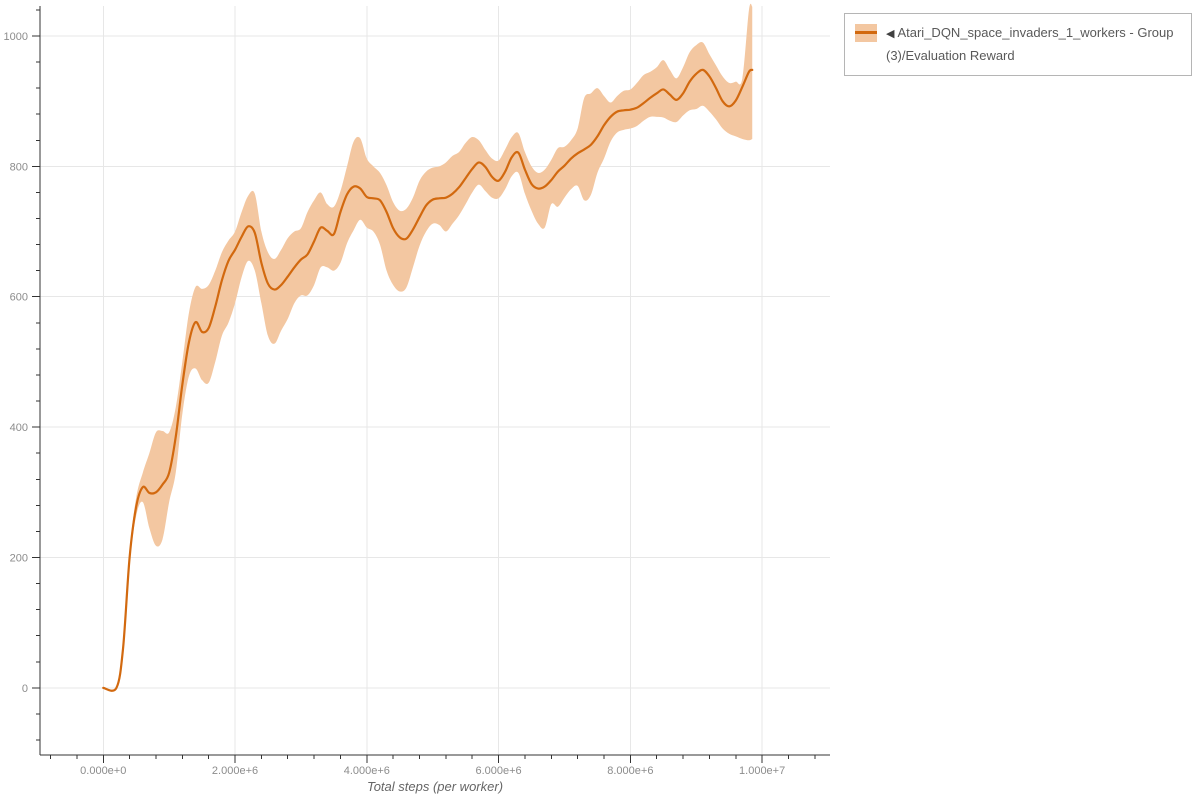 The width and height of the screenshot is (1200, 800). Describe the element at coordinates (19, 558) in the screenshot. I see `y-tick-label: 200` at that location.